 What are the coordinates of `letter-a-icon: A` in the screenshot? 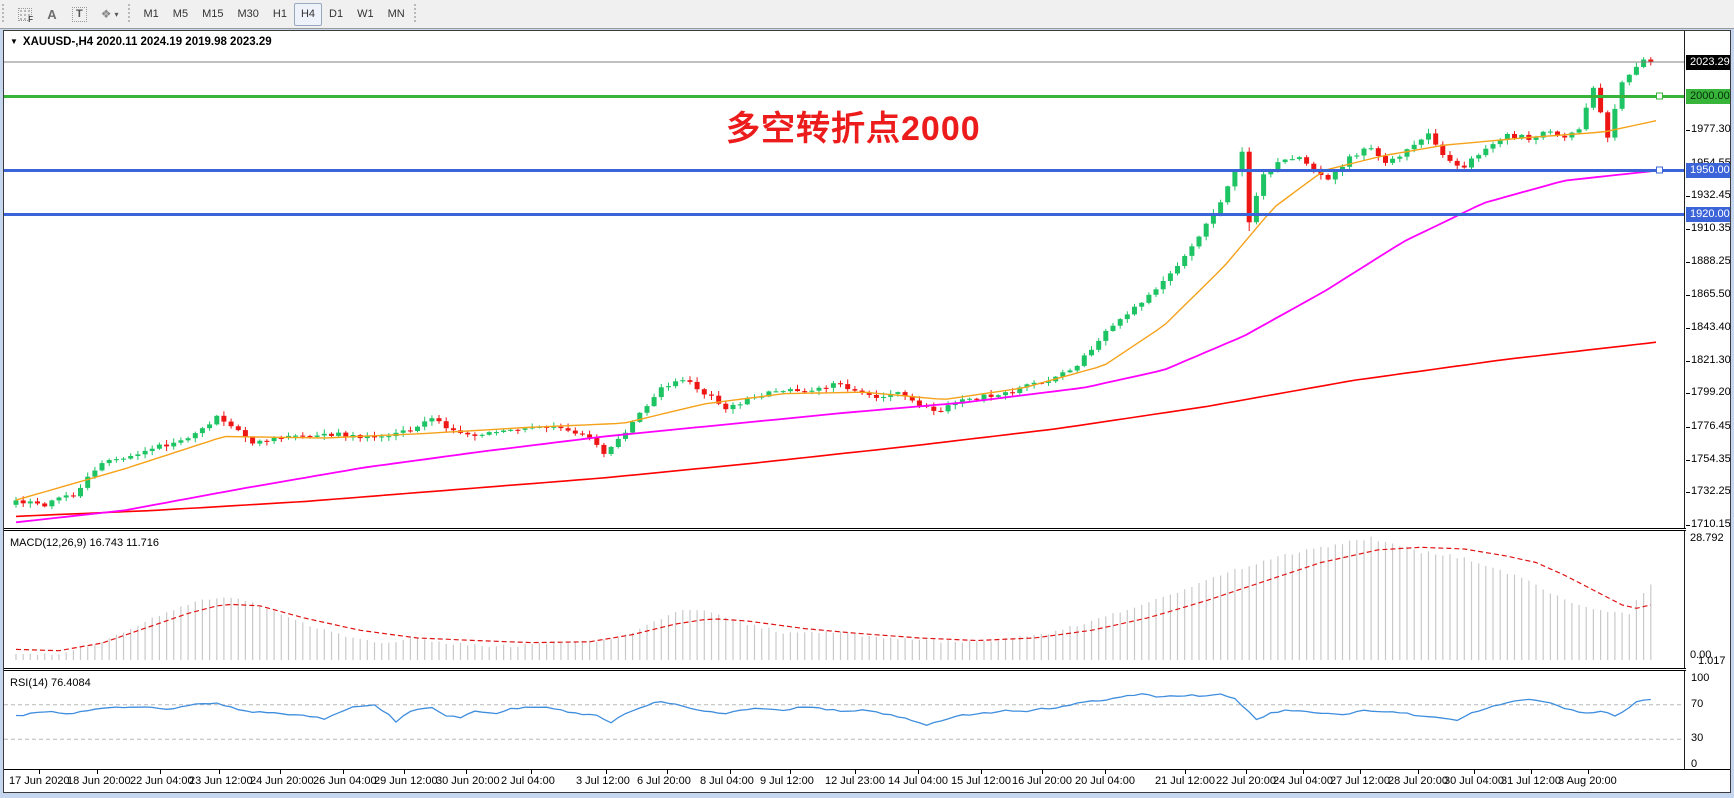 It's located at (52, 14).